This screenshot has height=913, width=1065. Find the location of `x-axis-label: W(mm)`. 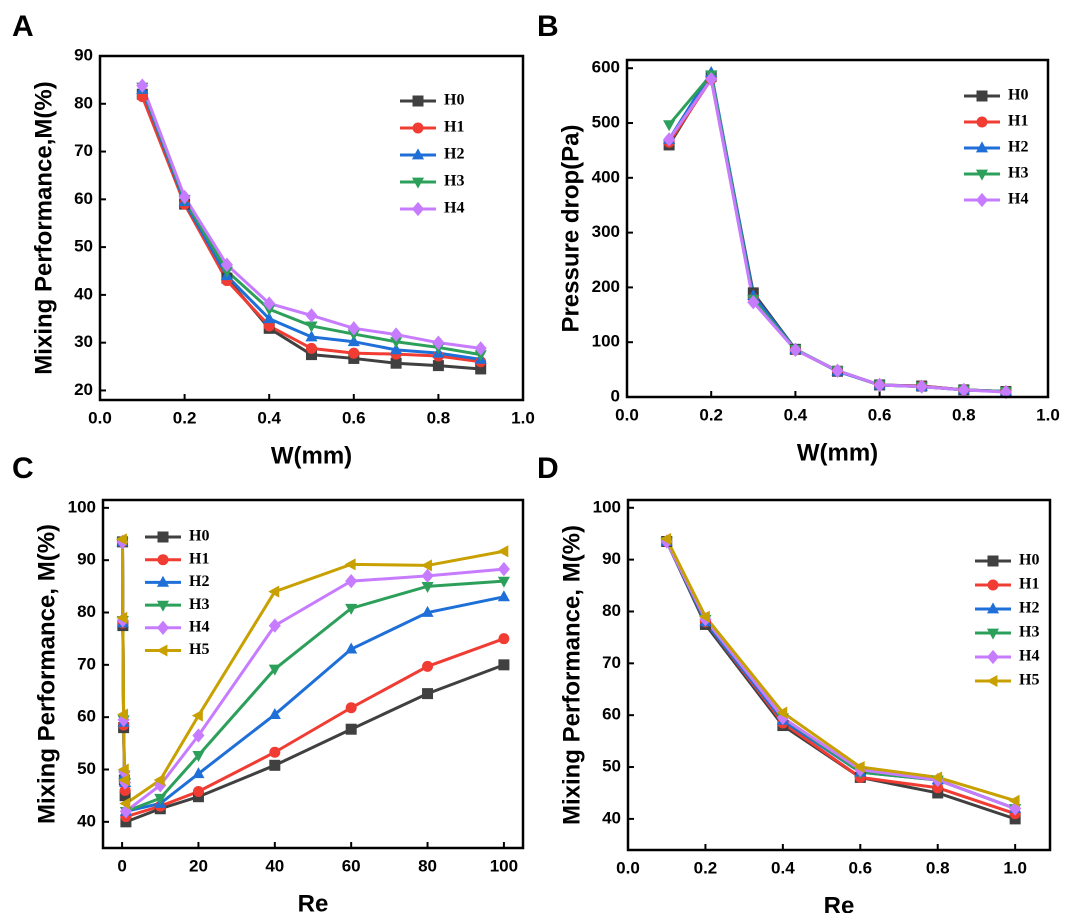

x-axis-label: W(mm) is located at coordinates (311, 455).